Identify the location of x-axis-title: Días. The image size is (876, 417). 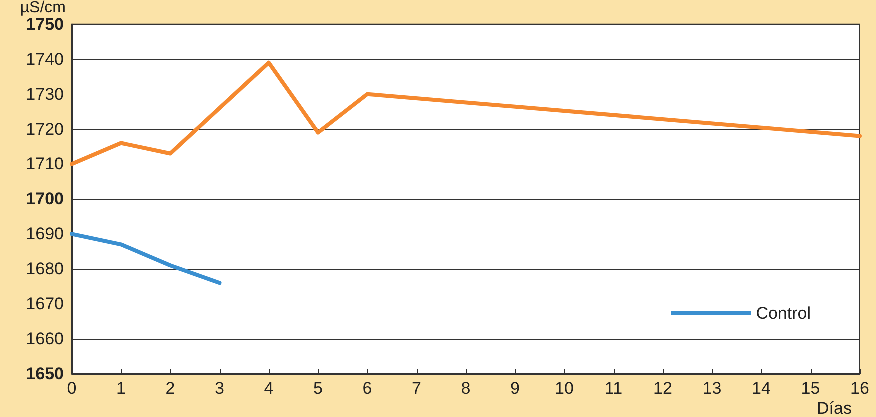
(834, 408).